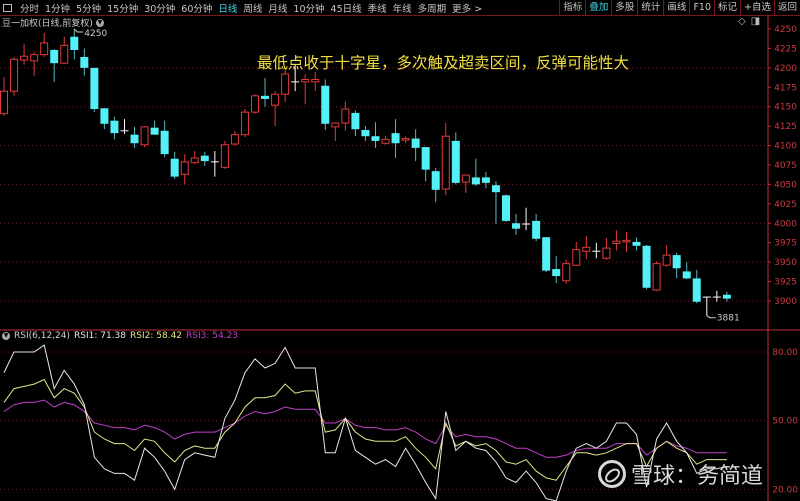  I want to click on tab-period-10: 45日线, so click(346, 9).